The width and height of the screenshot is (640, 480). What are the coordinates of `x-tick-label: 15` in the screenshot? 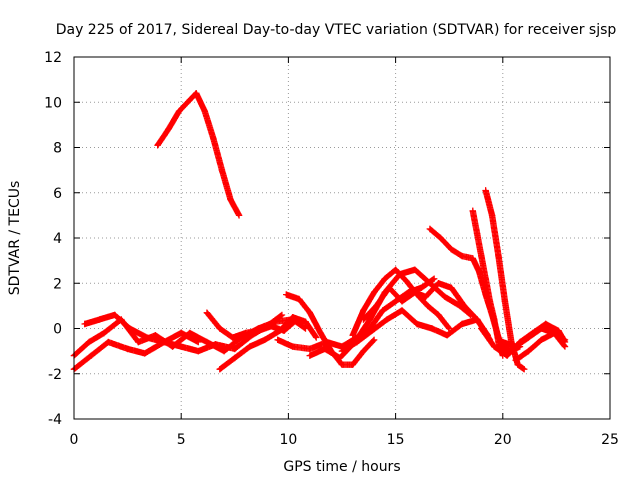 It's located at (396, 440).